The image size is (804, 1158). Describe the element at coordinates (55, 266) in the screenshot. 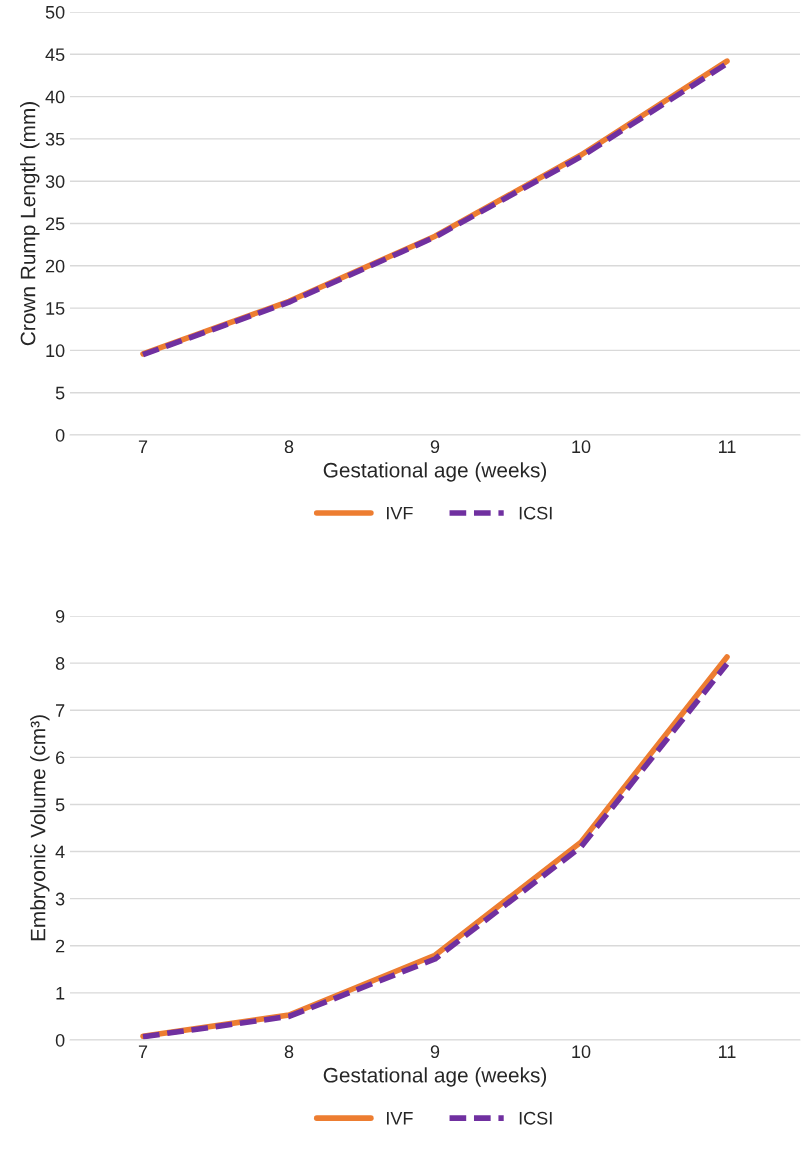

I see `y-tick-label: 20` at that location.